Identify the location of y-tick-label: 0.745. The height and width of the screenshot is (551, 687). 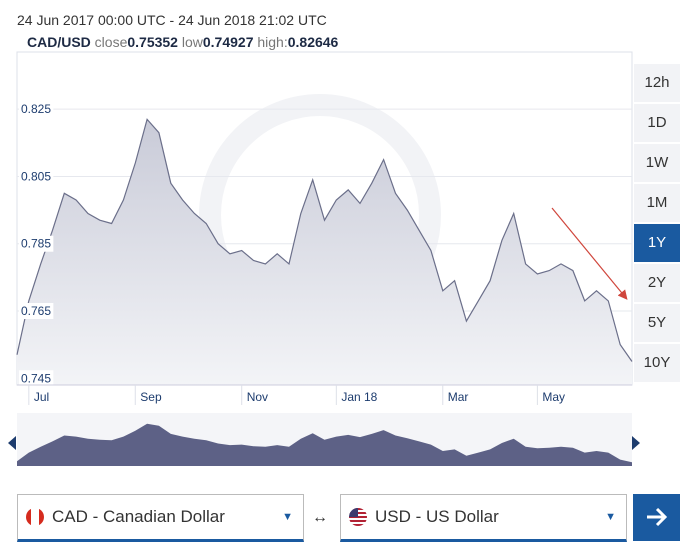
(36, 378).